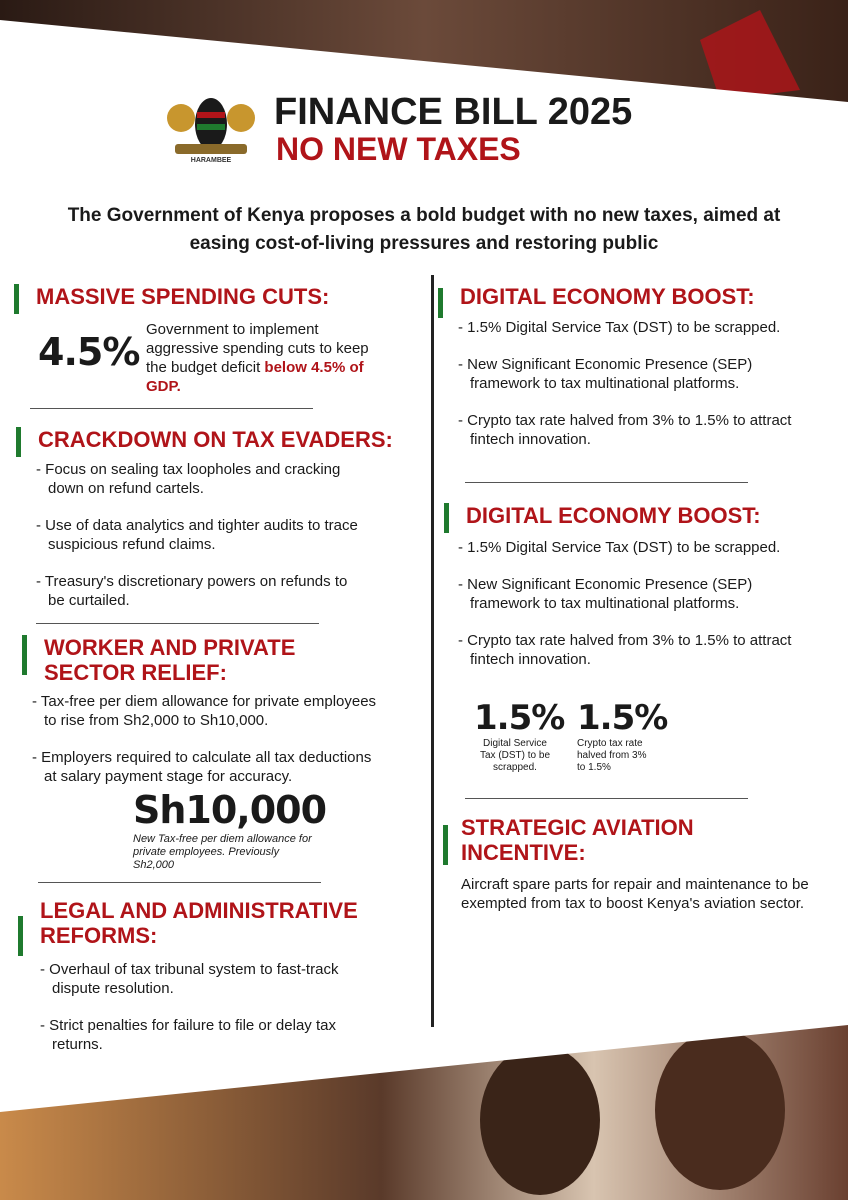  Describe the element at coordinates (211, 160) in the screenshot. I see `emblem-motto: HARAMBEE` at that location.